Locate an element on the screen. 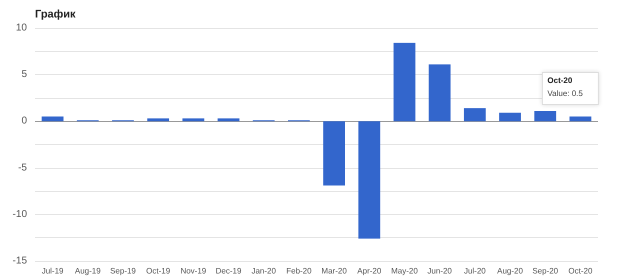  y-tick-label: 0 is located at coordinates (24, 121).